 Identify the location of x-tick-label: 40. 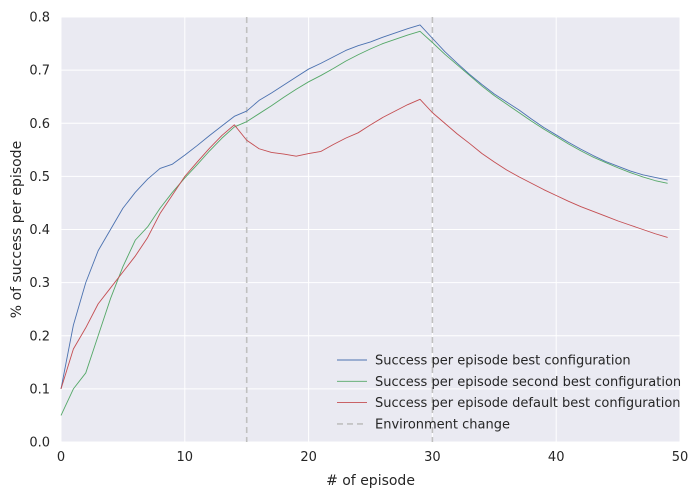
(556, 457).